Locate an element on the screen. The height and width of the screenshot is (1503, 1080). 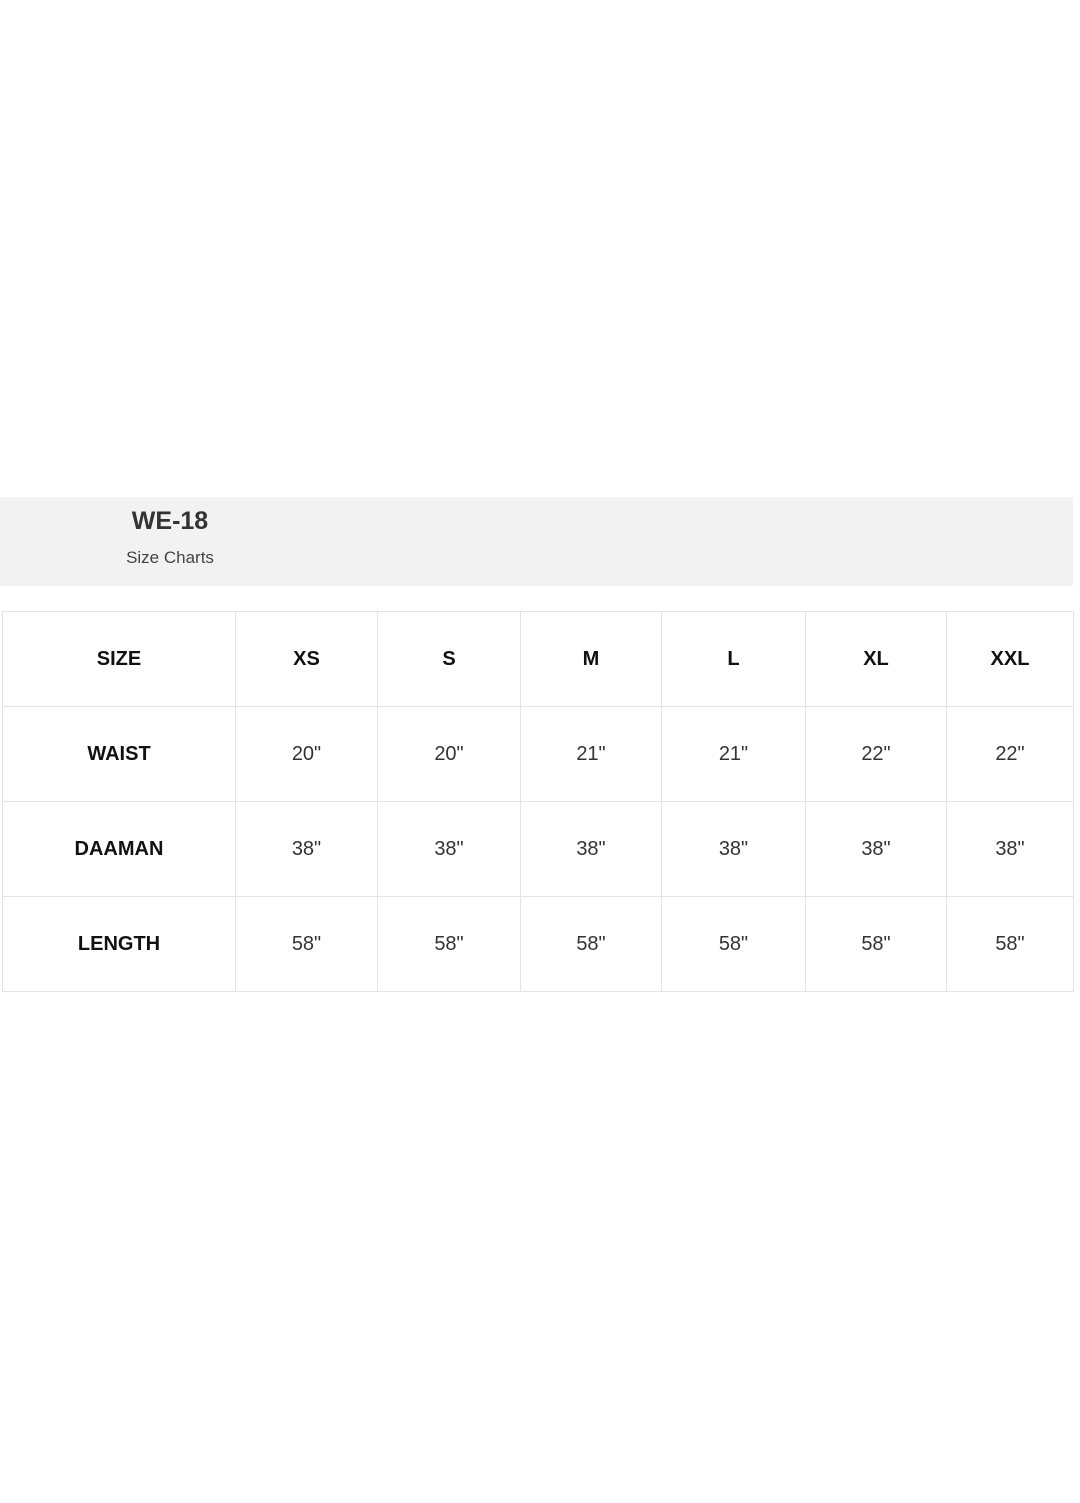
table-row: LENGTH 58" 58" 58" 58" 58" 58" is located at coordinates (538, 944).